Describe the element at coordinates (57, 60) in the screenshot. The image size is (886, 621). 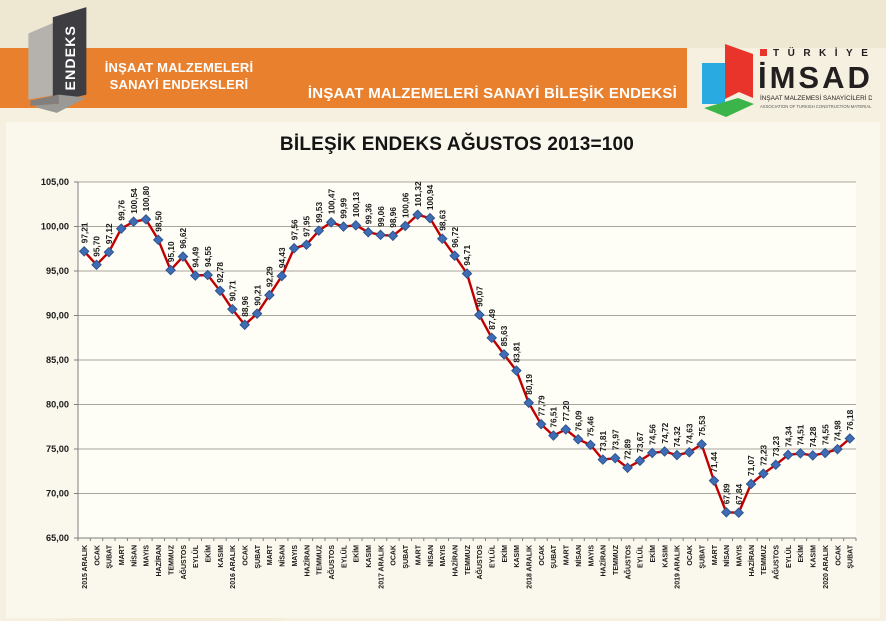
I see `endeks-logo-graphic: ENDEKS` at that location.